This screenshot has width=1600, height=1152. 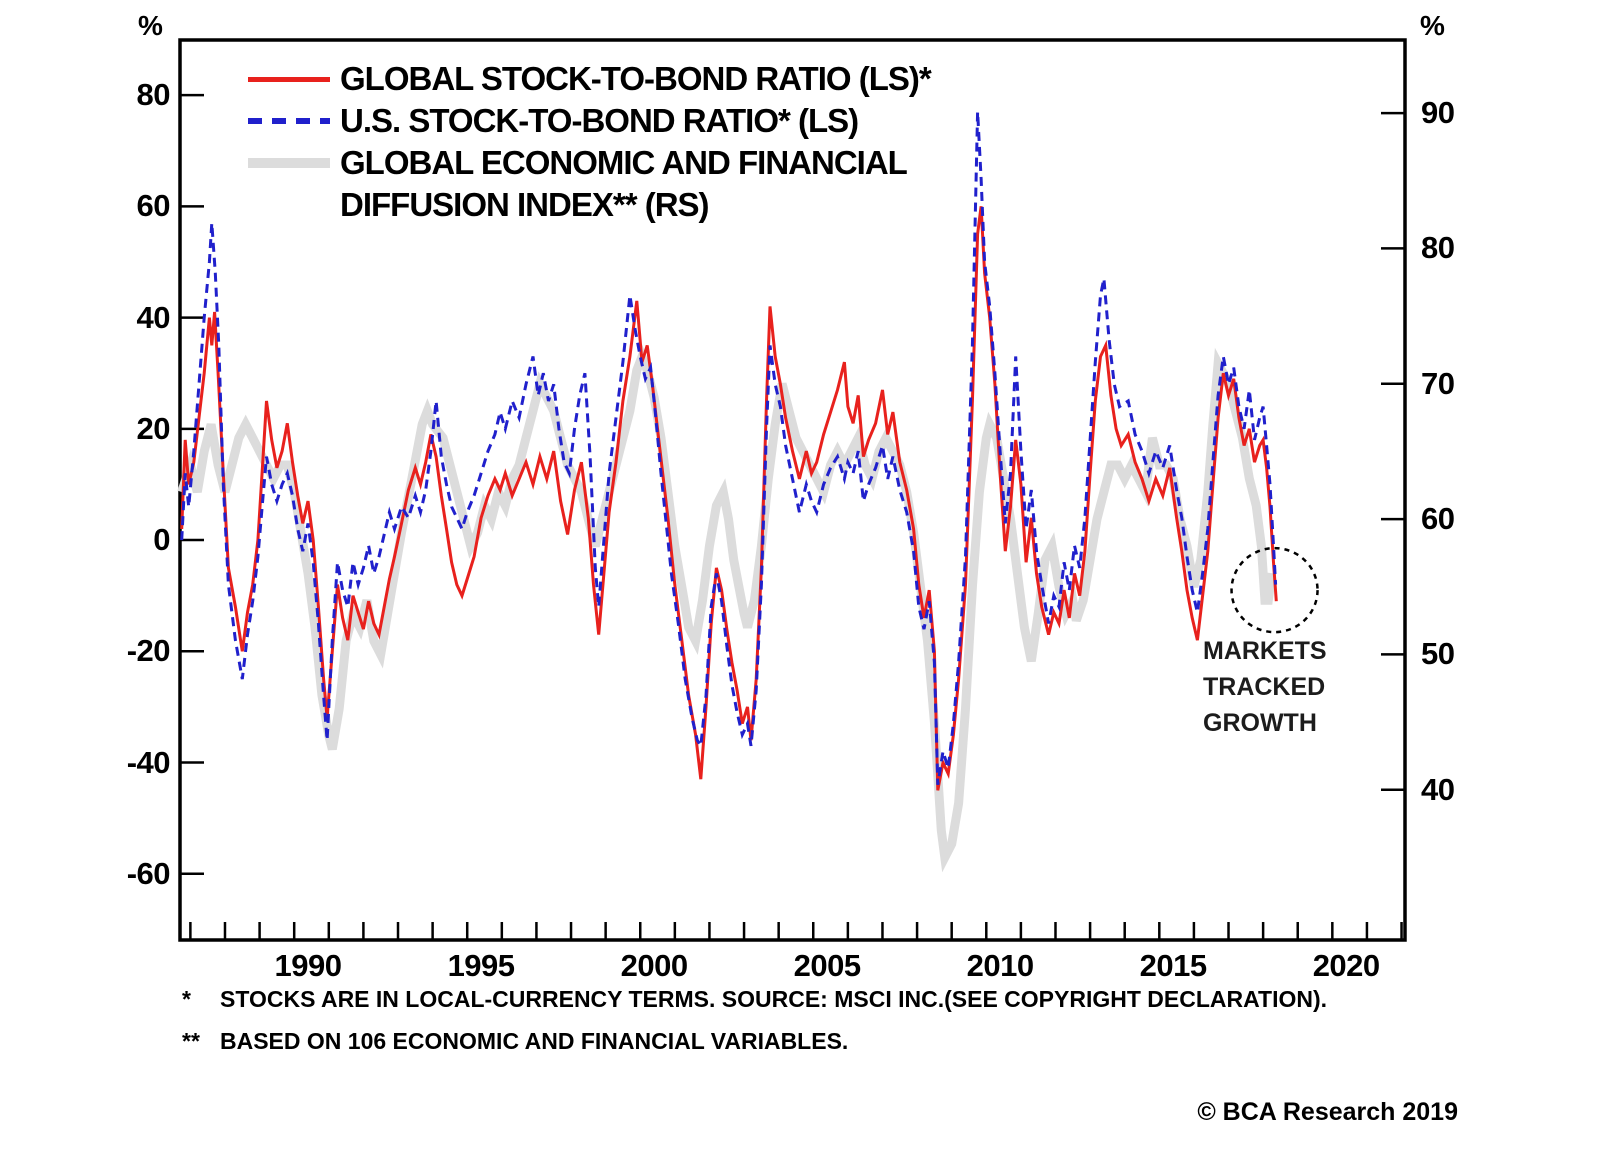 What do you see at coordinates (148, 873) in the screenshot?
I see `left-axis-tick-label: -60` at bounding box center [148, 873].